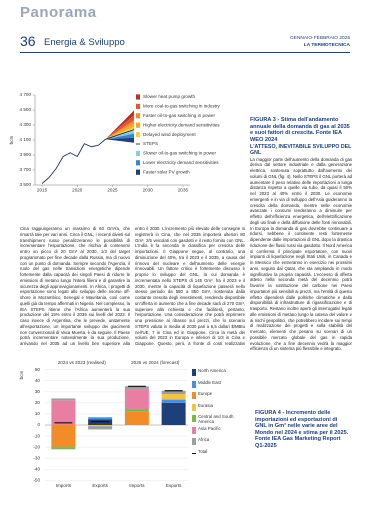 The height and width of the screenshot is (520, 368). What do you see at coordinates (77, 190) in the screenshot?
I see `x-tick-label: 2020` at bounding box center [77, 190].